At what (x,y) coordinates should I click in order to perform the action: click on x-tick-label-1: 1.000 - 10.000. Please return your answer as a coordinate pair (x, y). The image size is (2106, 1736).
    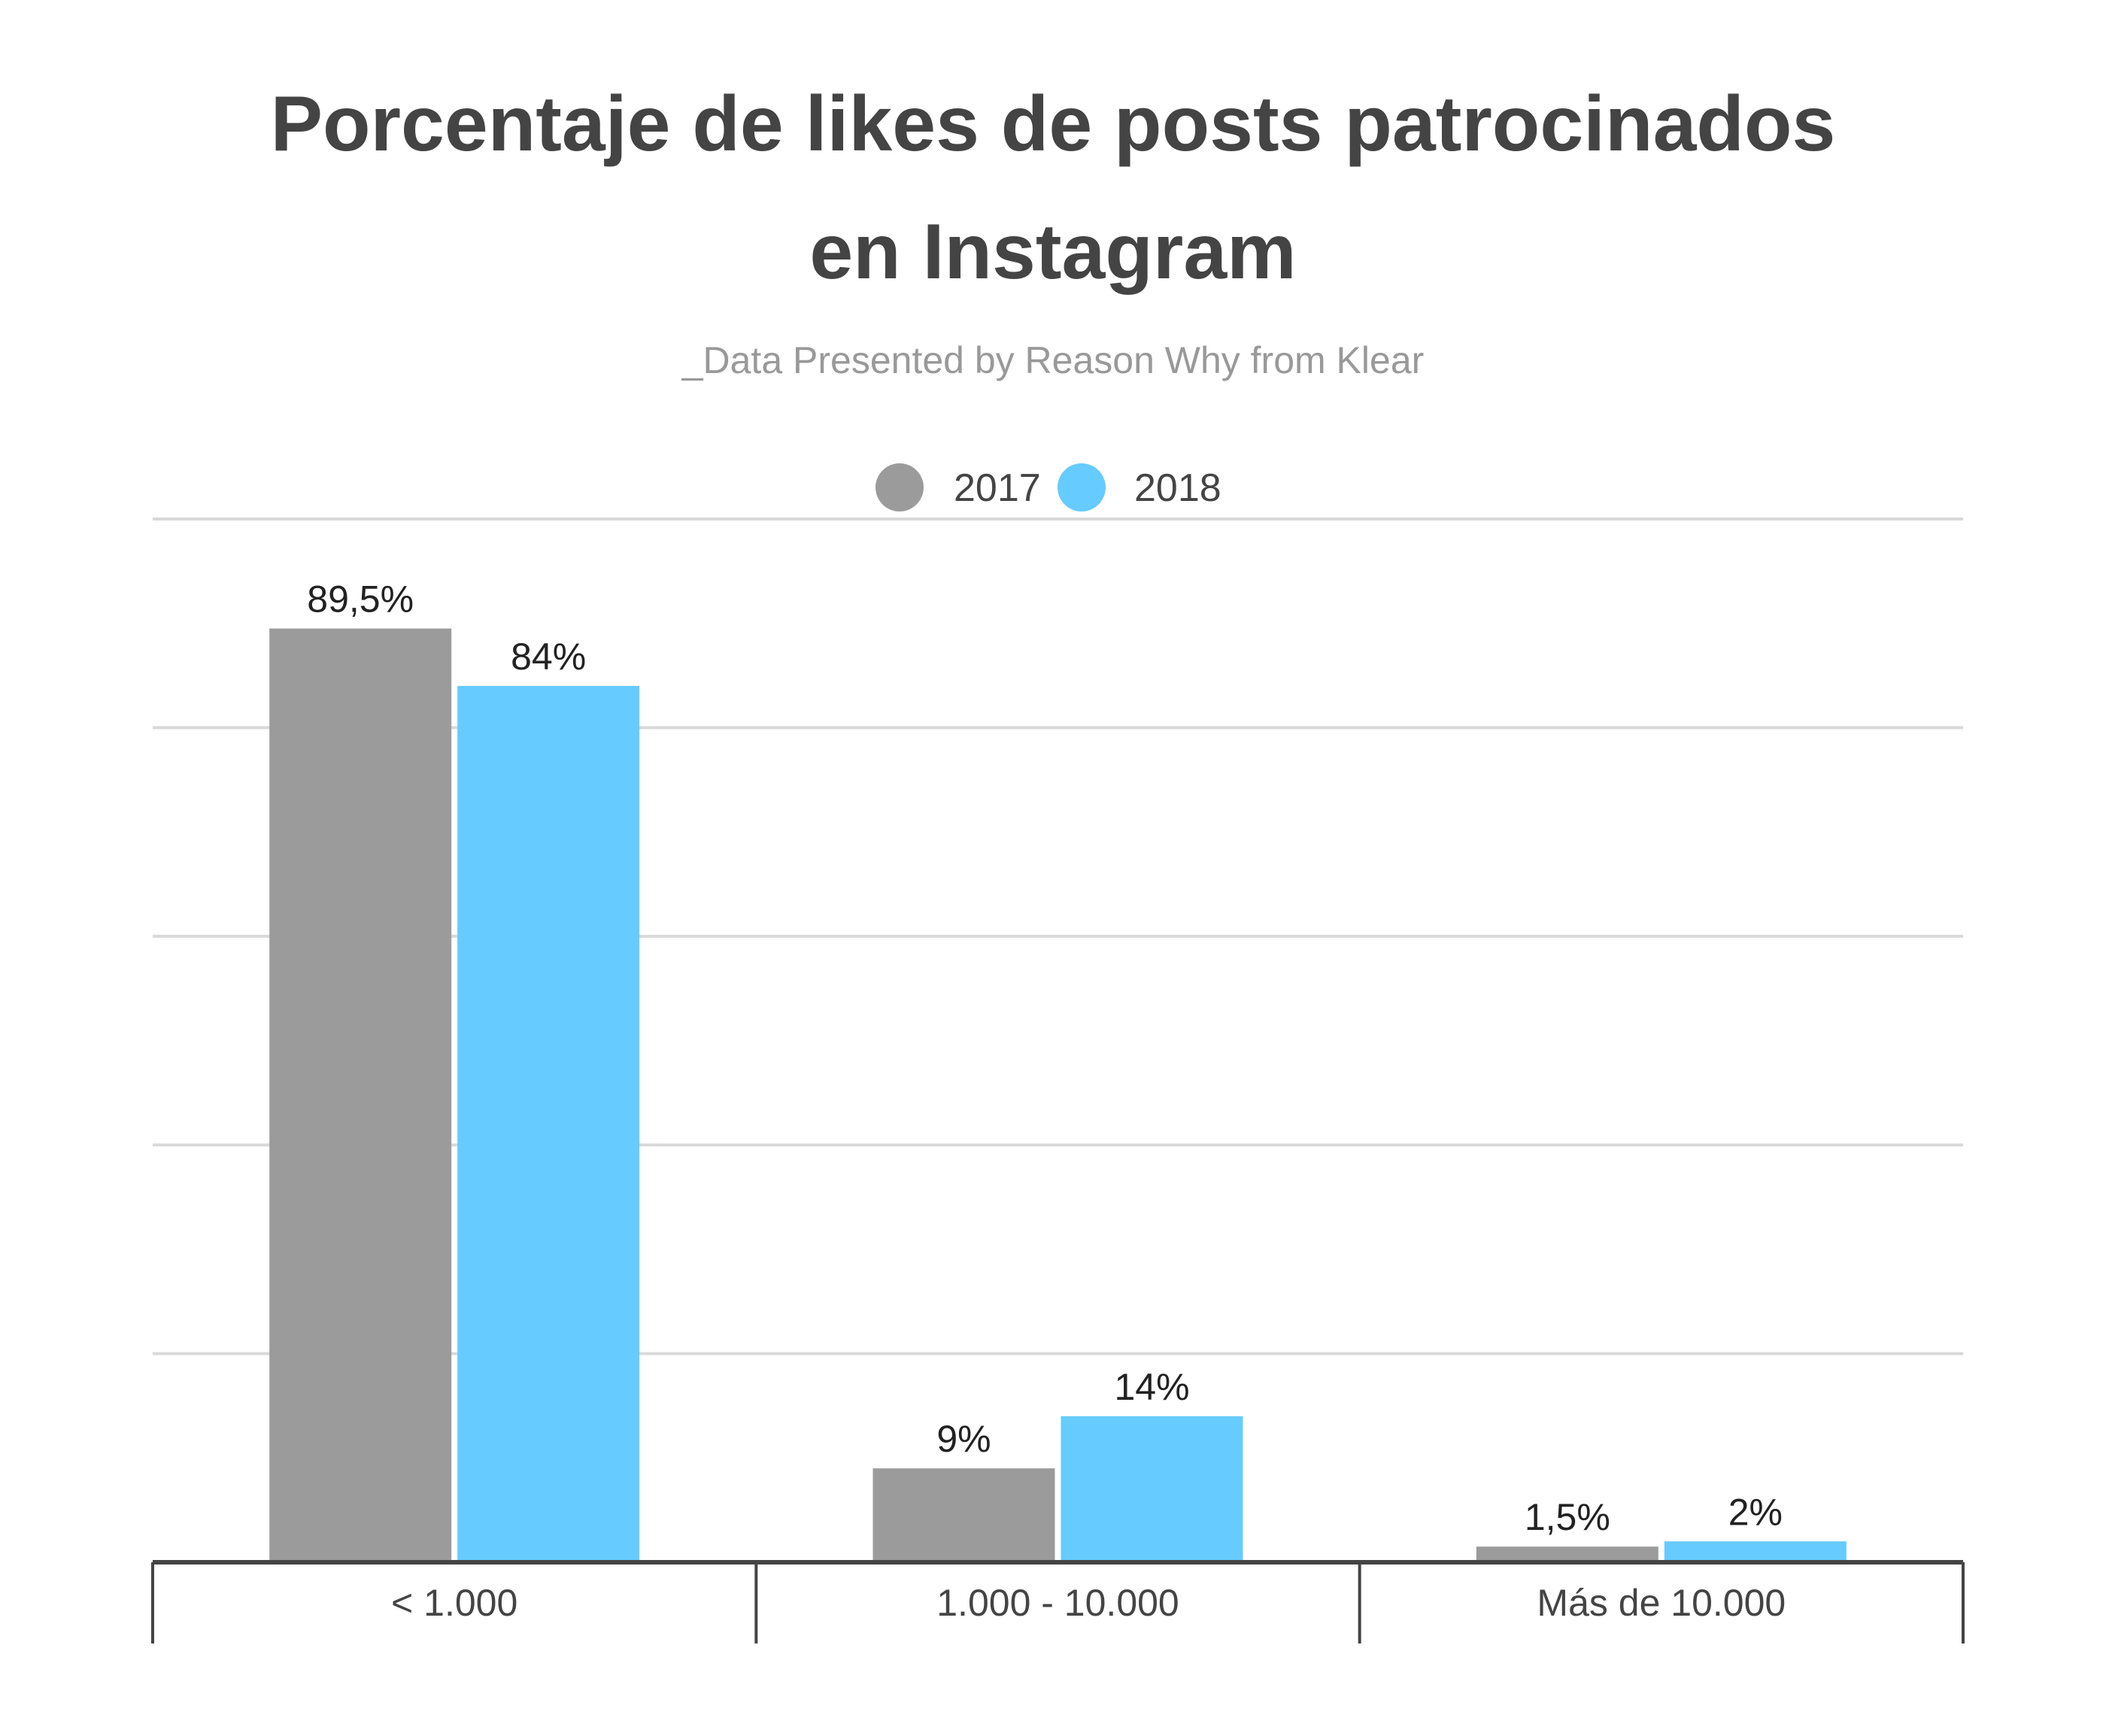
    Looking at the image, I should click on (1057, 1603).